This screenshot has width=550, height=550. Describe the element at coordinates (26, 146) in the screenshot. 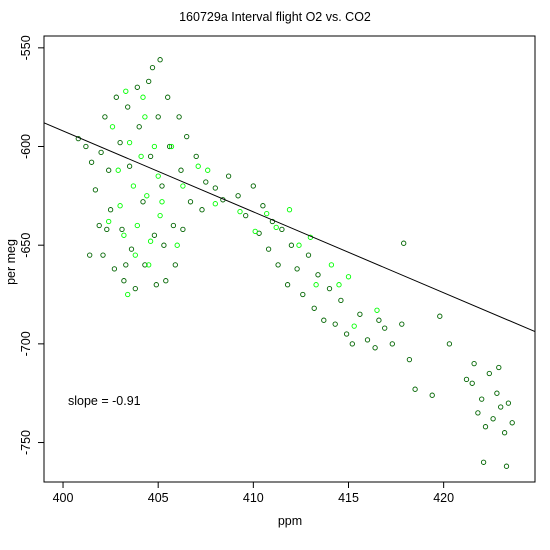

I see `y-tick-label: -600` at that location.